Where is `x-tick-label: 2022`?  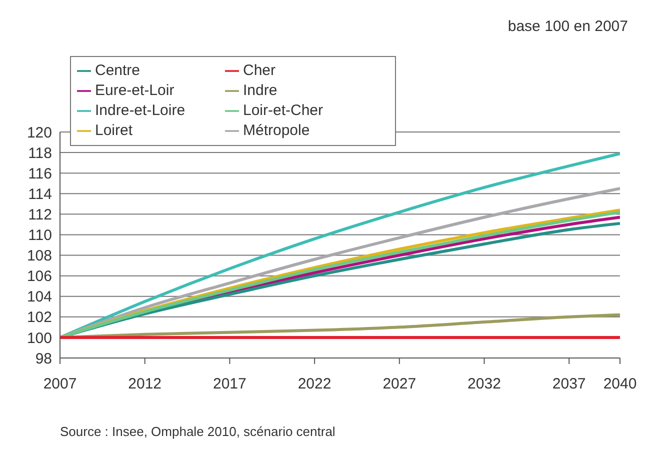
x-tick-label: 2022 is located at coordinates (315, 384).